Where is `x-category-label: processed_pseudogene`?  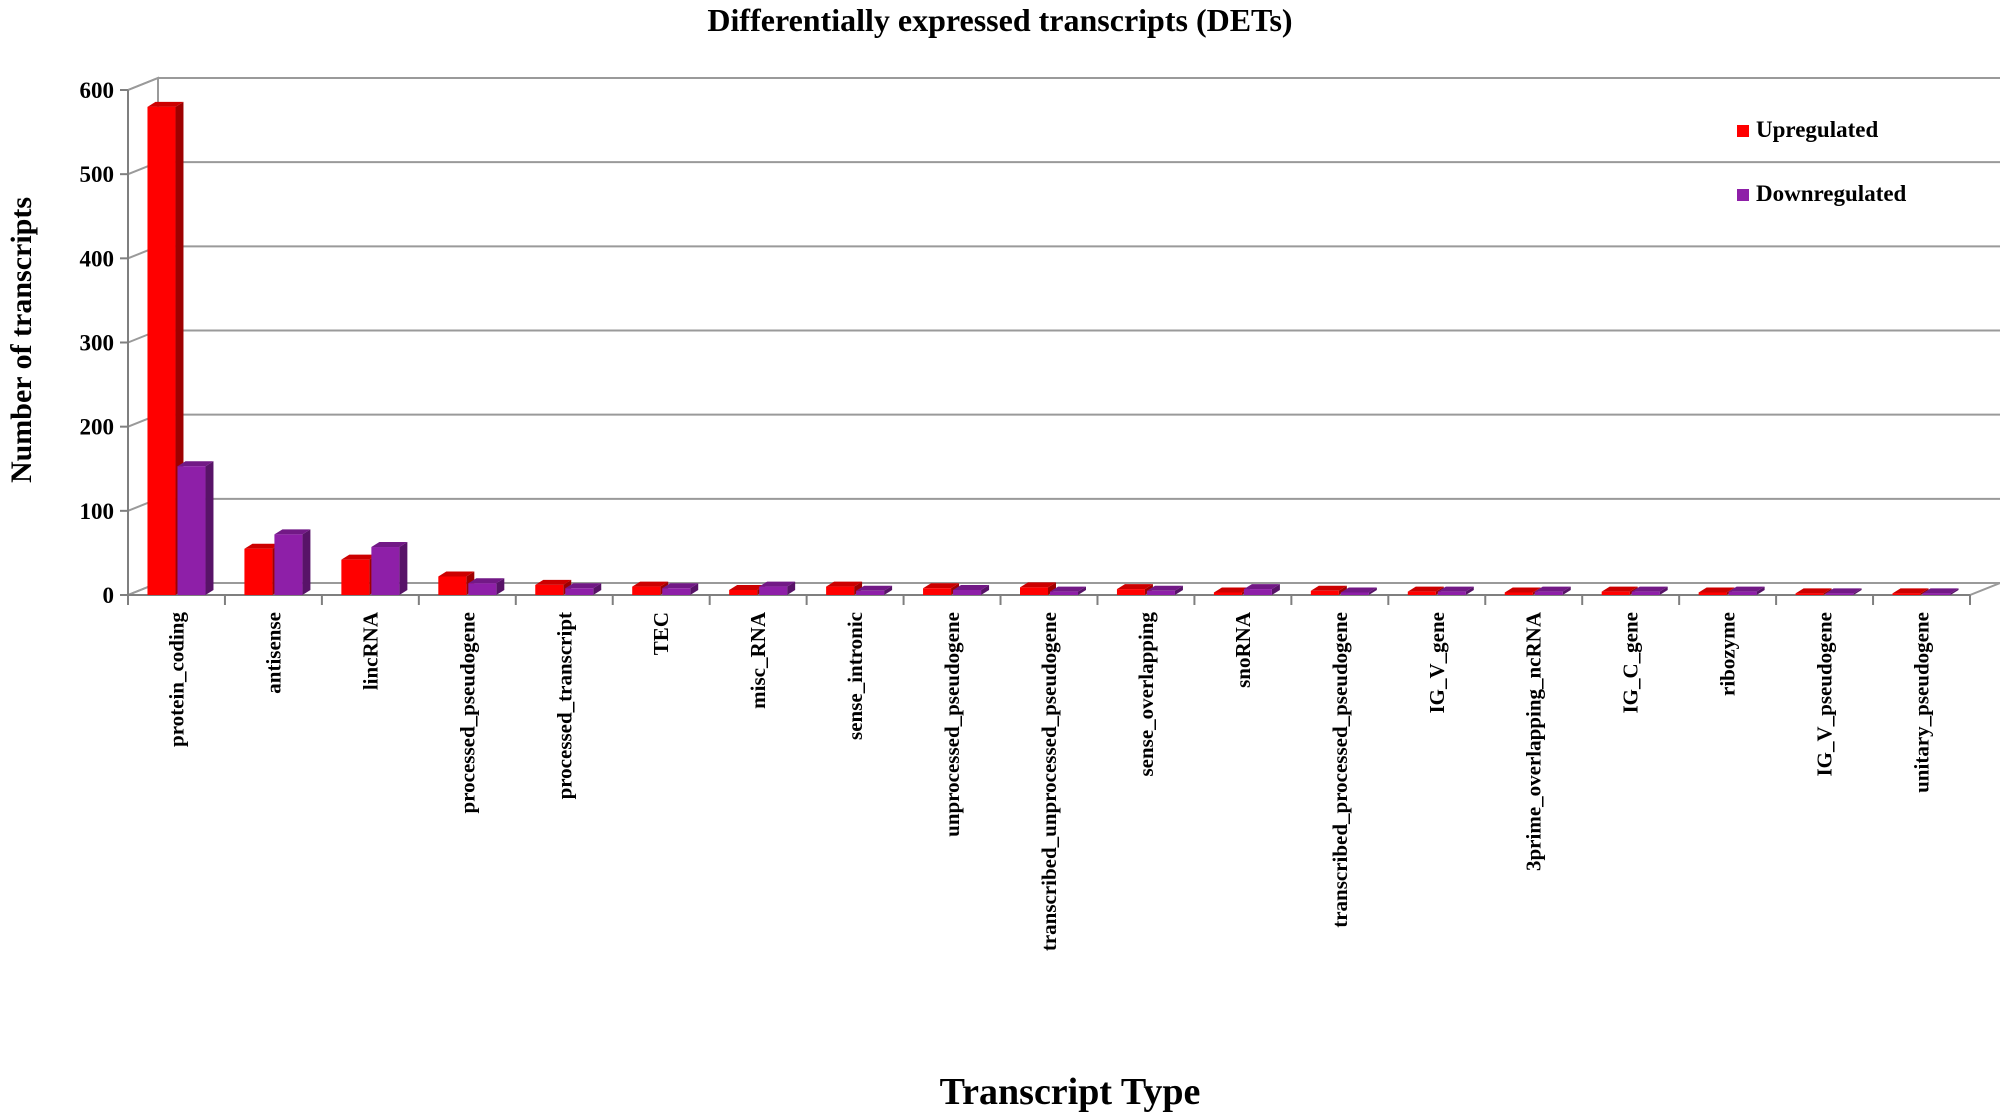 x-category-label: processed_pseudogene is located at coordinates (467, 712).